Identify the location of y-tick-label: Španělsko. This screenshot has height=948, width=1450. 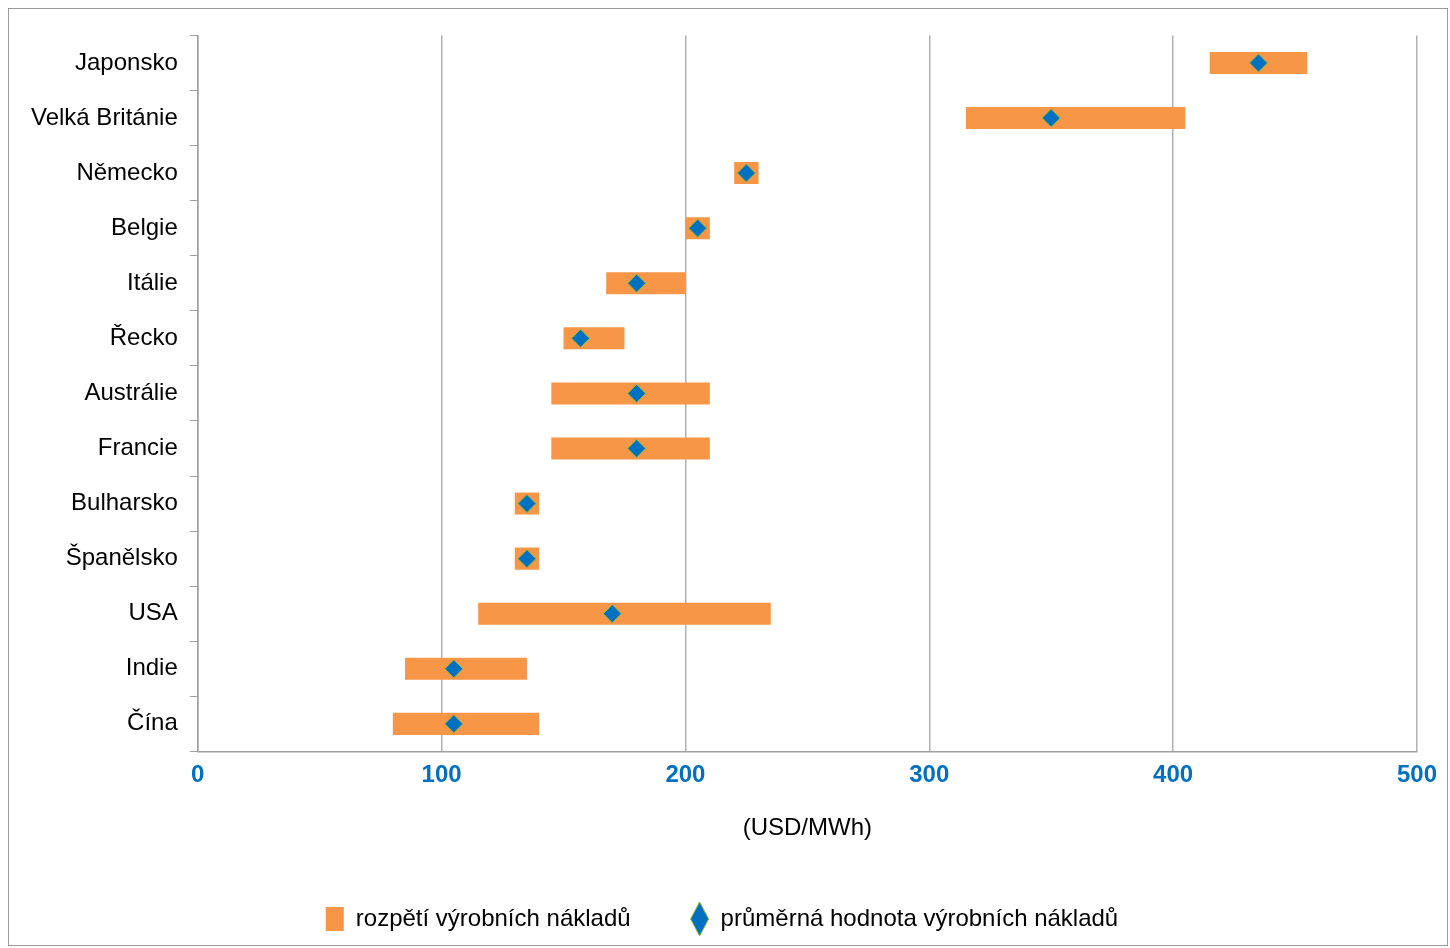
(121, 557).